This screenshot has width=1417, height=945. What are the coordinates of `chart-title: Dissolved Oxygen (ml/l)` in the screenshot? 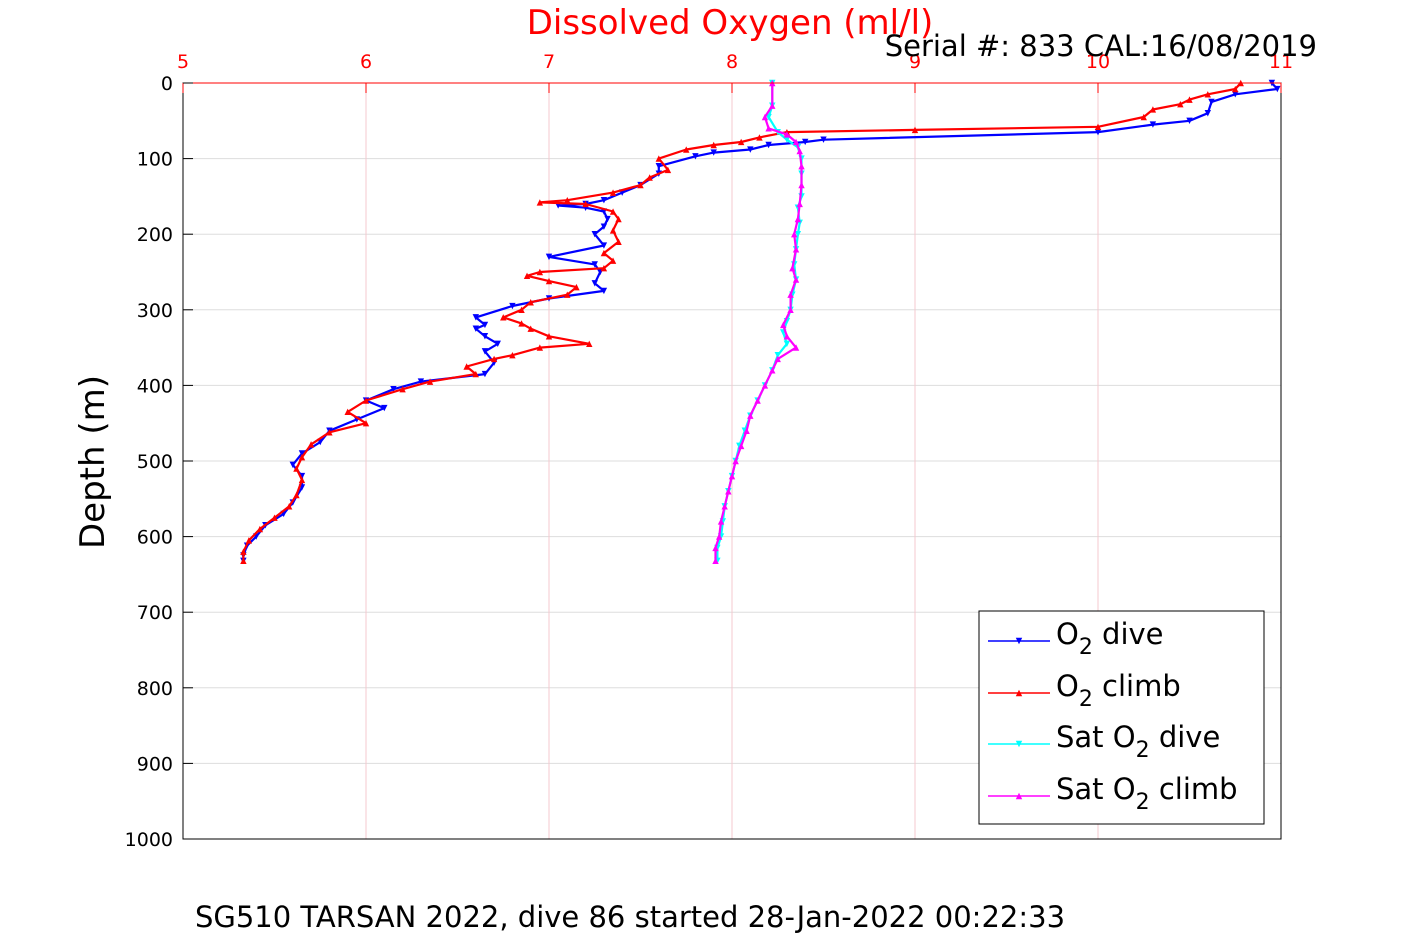 It's located at (730, 23).